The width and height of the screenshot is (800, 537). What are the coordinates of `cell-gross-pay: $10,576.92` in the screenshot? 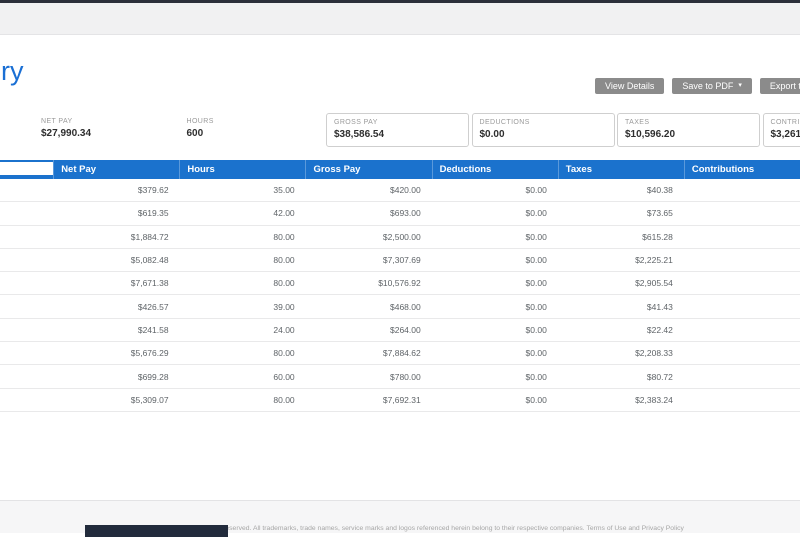 It's located at (369, 283).